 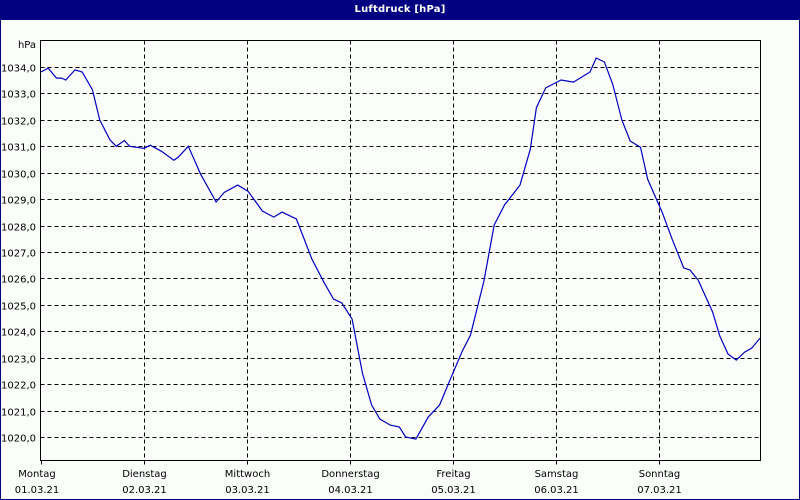 What do you see at coordinates (18, 95) in the screenshot?
I see `y-tick-label: 1033,0` at bounding box center [18, 95].